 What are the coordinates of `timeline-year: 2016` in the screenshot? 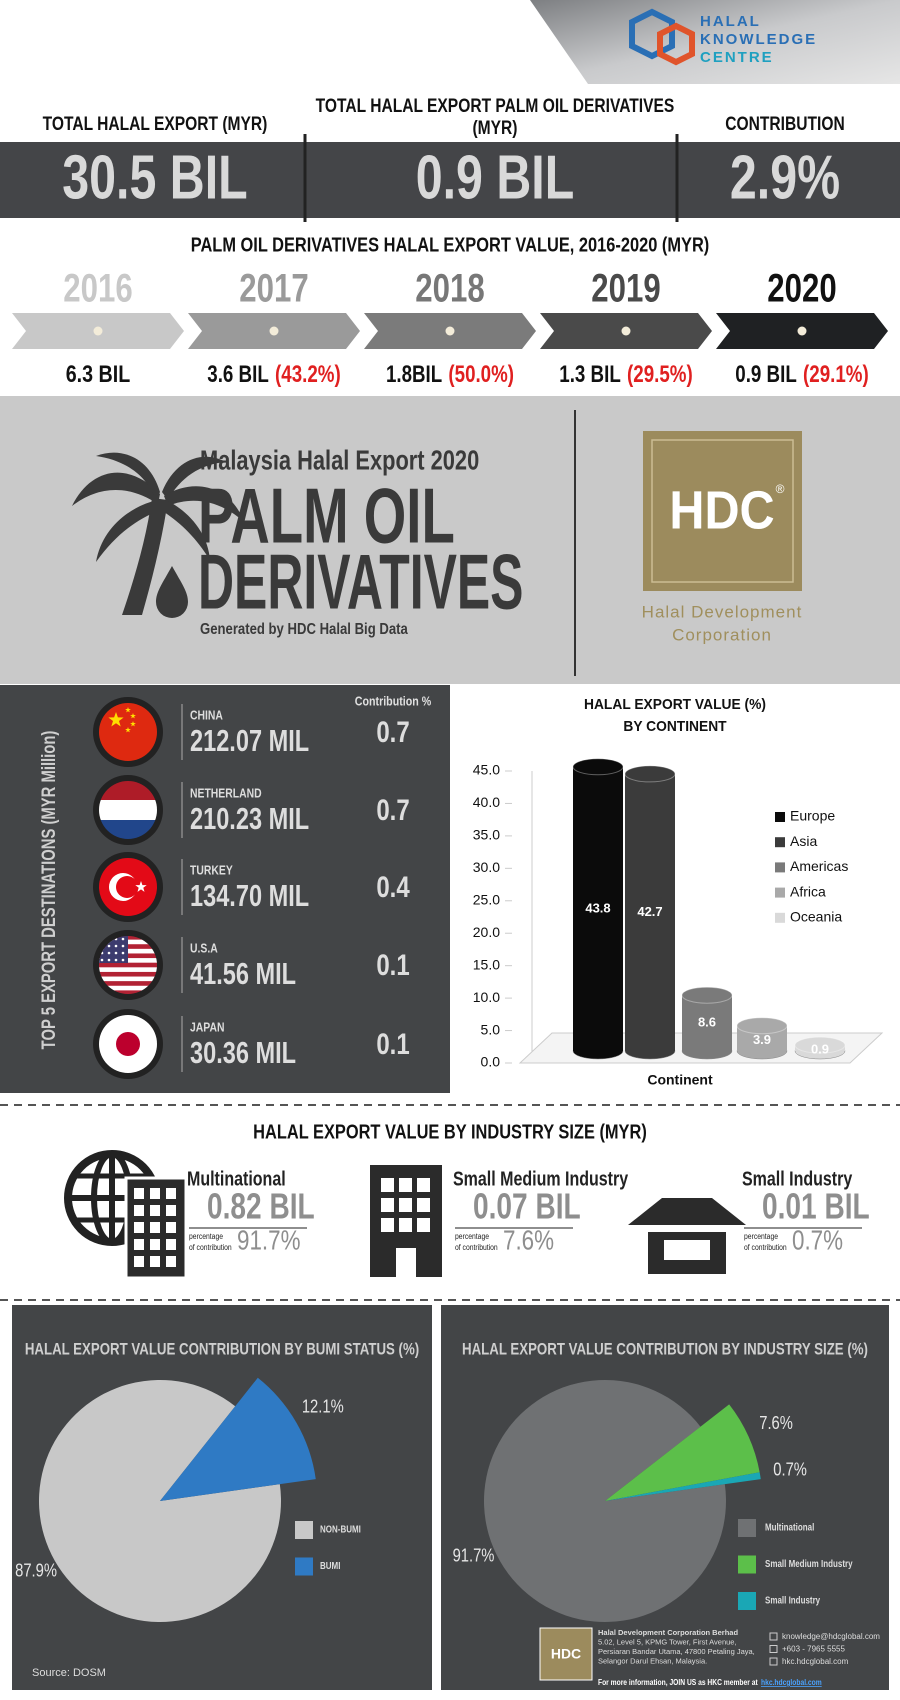 It's located at (97, 289).